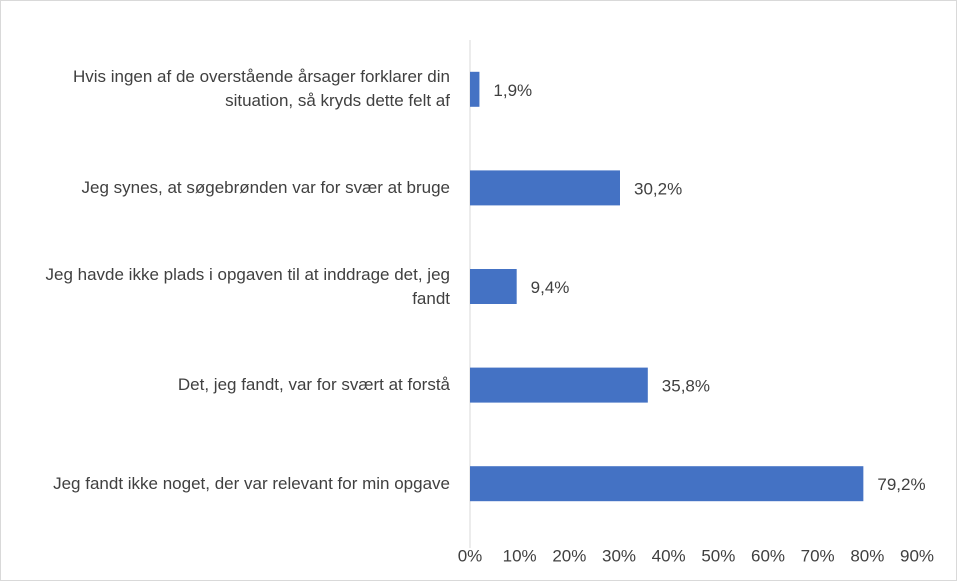 The height and width of the screenshot is (581, 957). I want to click on x-tick-label: 90%, so click(917, 555).